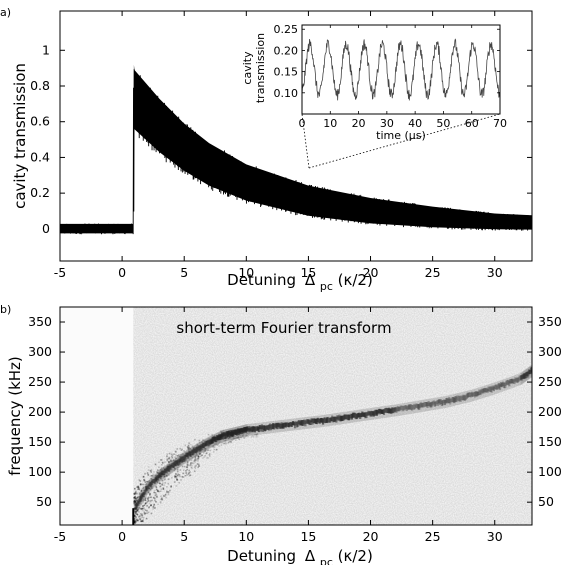 This screenshot has height=565, width=563. I want to click on panel-a-xtick-label: 20, so click(371, 272).